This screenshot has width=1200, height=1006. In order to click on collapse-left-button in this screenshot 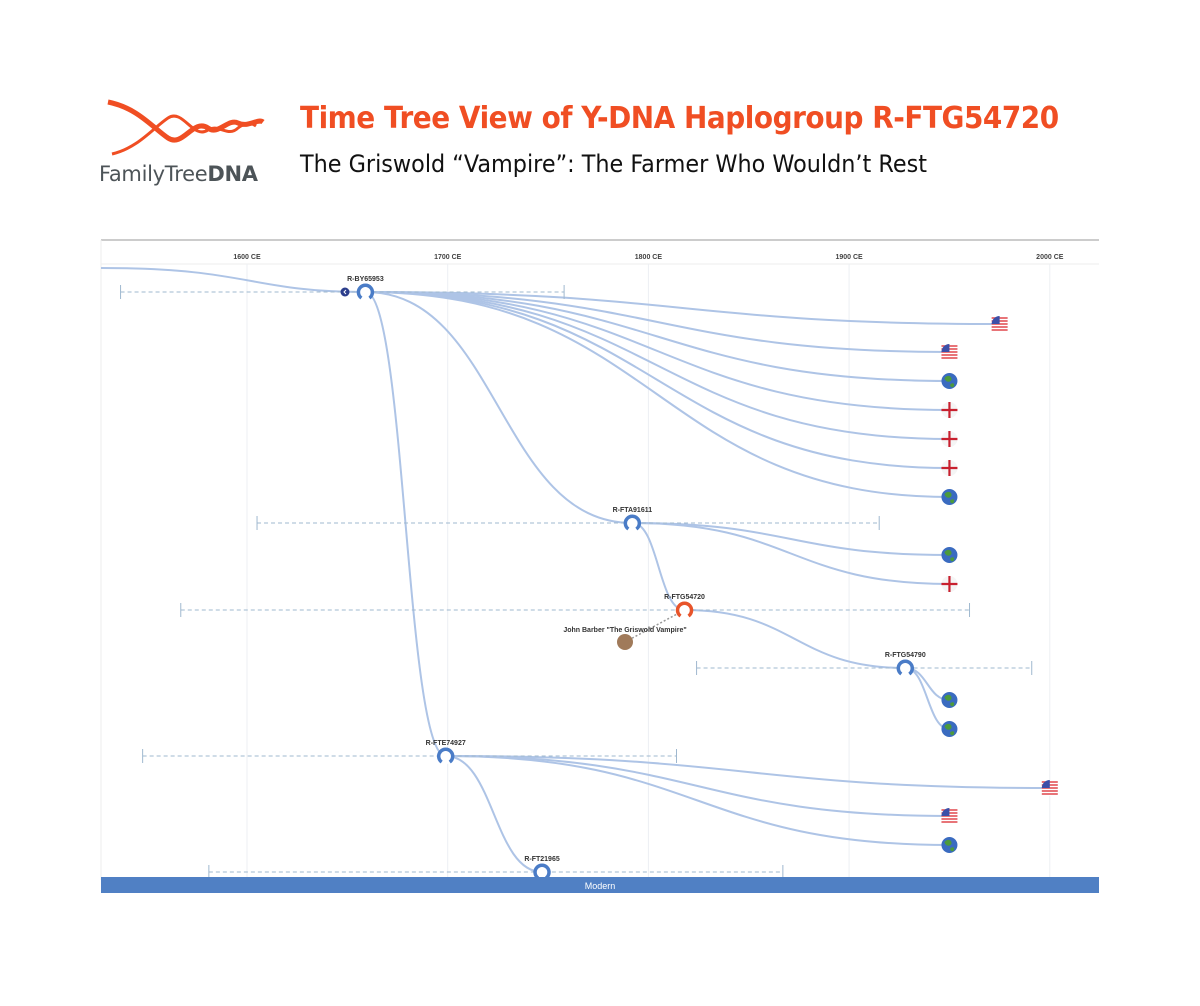, I will do `click(345, 292)`.